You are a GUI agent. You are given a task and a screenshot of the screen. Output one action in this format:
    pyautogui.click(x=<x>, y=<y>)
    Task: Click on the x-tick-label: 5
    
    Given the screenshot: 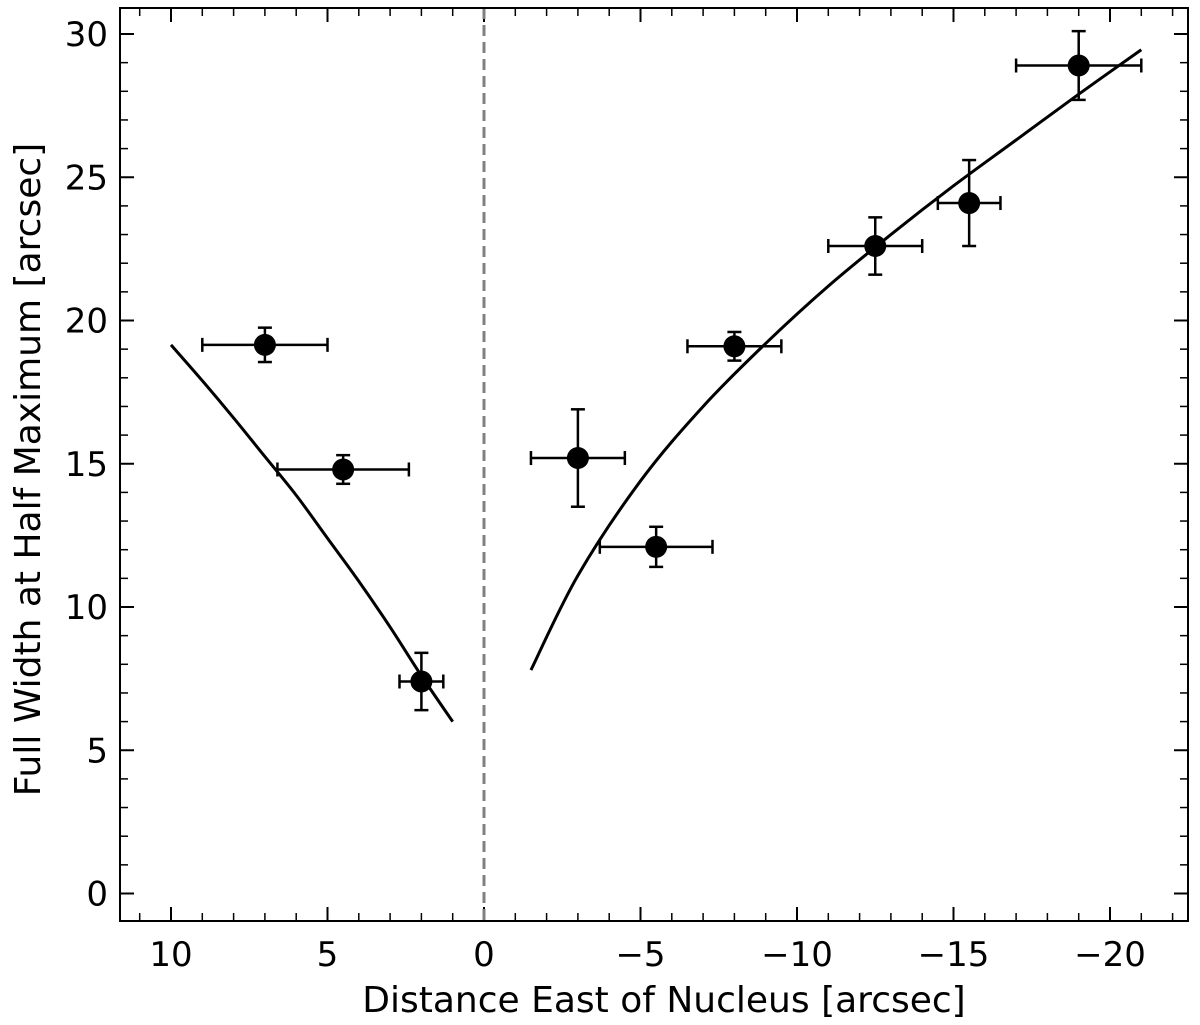 What is the action you would take?
    pyautogui.click(x=328, y=955)
    